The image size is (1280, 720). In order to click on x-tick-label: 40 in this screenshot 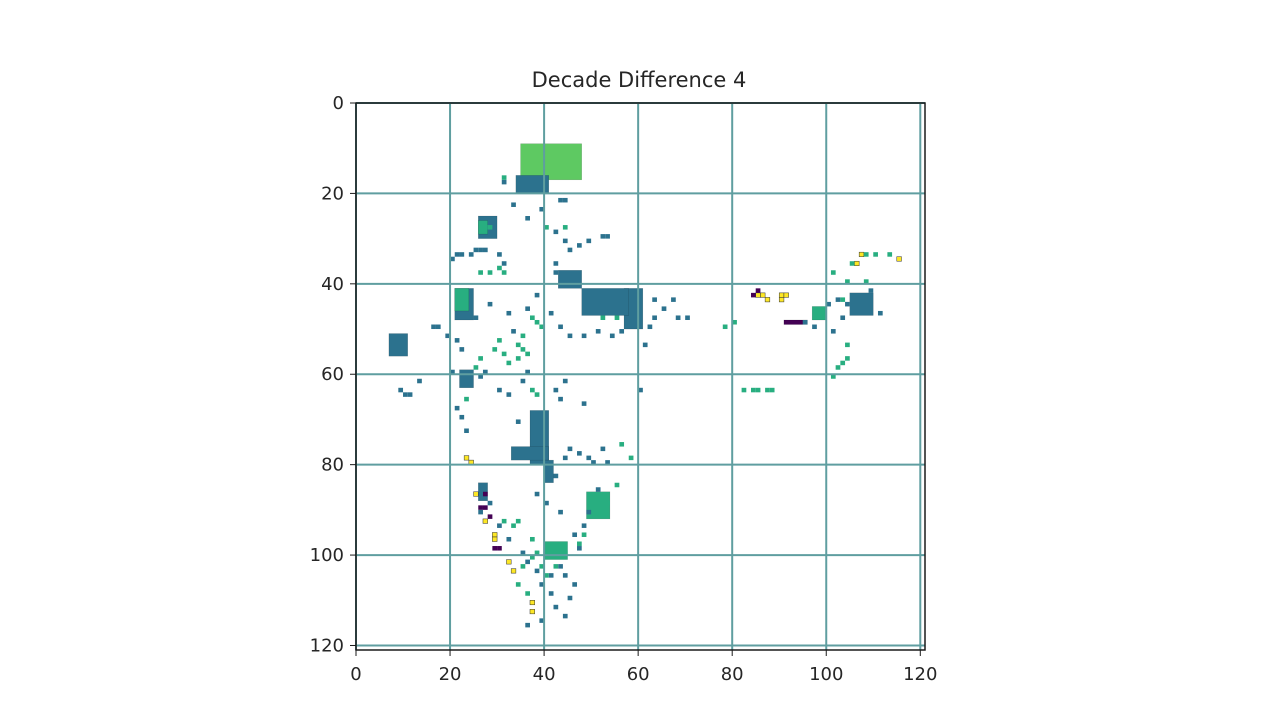, I will do `click(544, 674)`.